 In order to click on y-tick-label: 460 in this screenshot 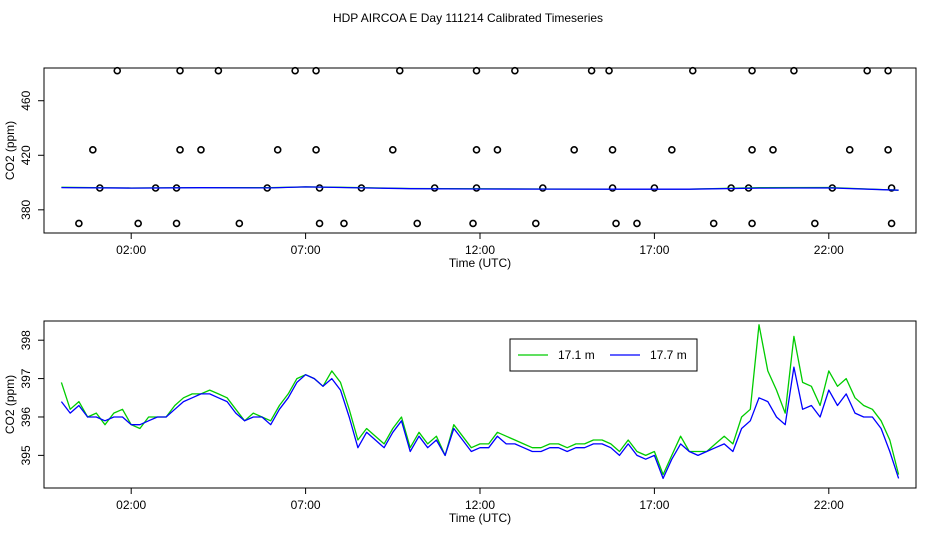, I will do `click(26, 100)`.